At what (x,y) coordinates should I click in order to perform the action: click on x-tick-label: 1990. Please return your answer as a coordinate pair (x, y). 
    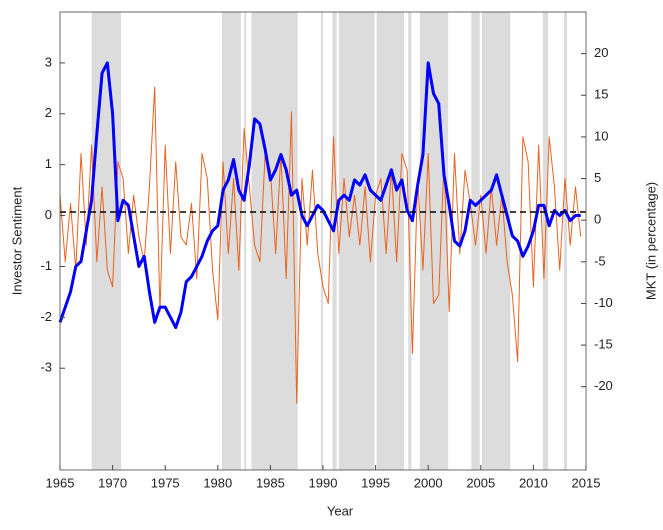
    Looking at the image, I should click on (323, 482).